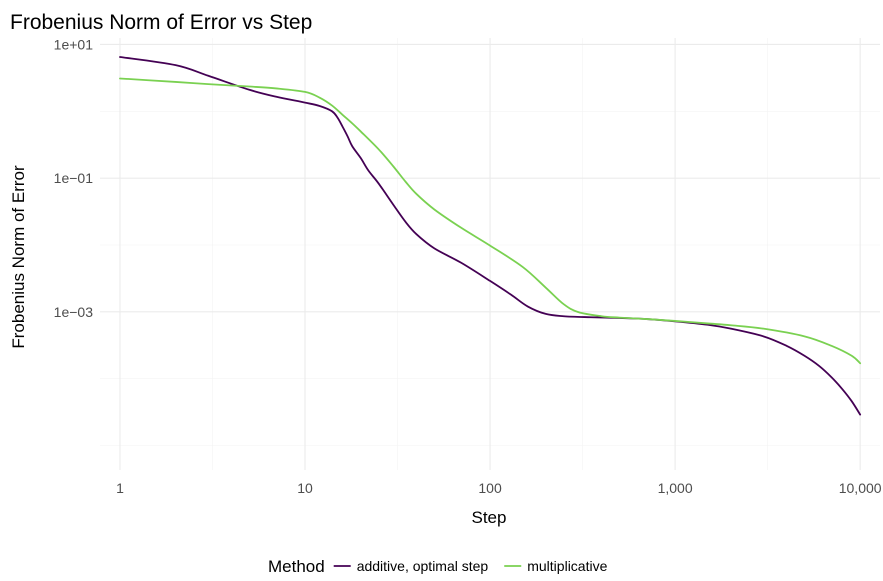 The image size is (883, 581). I want to click on y-axis-title: Frobenius Norm of Error, so click(18, 257).